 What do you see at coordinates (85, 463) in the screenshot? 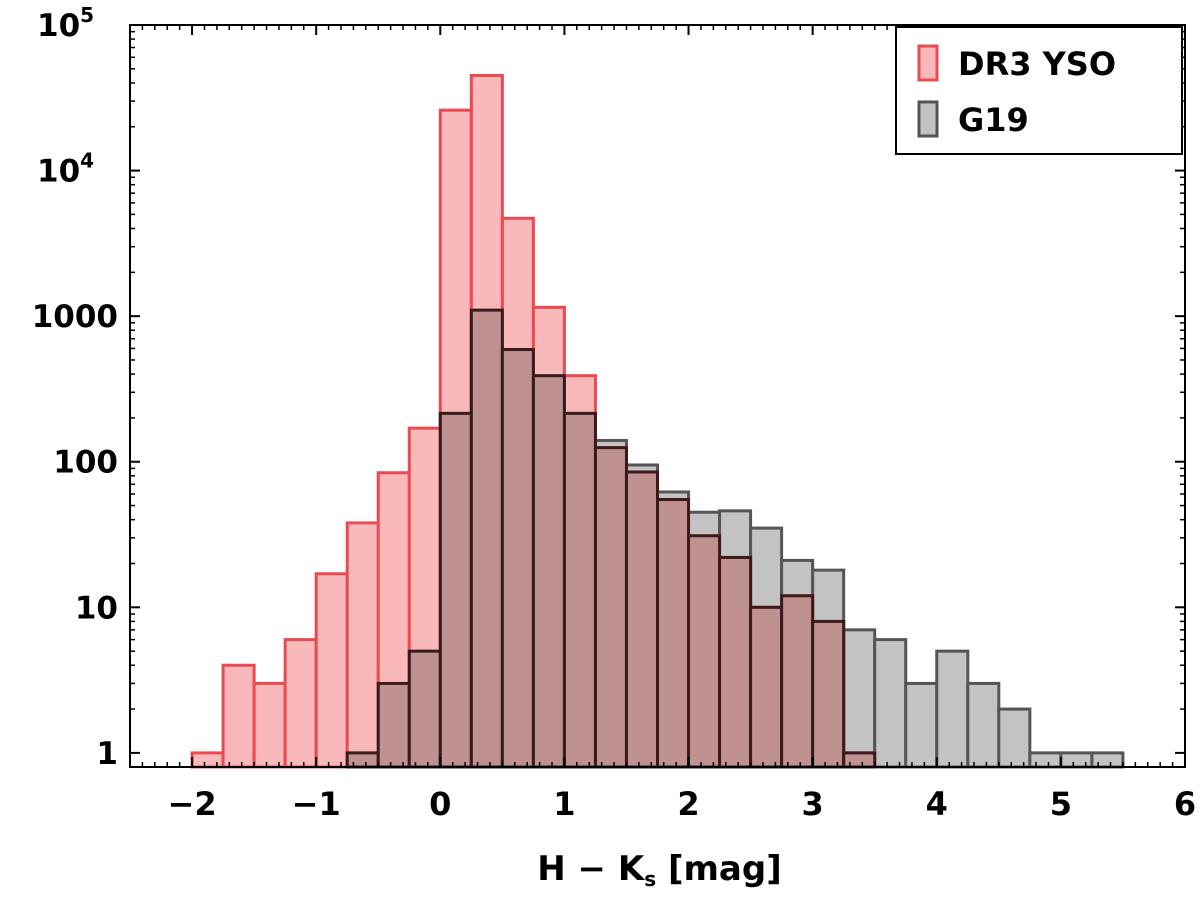
I see `y-tick-label: 100` at bounding box center [85, 463].